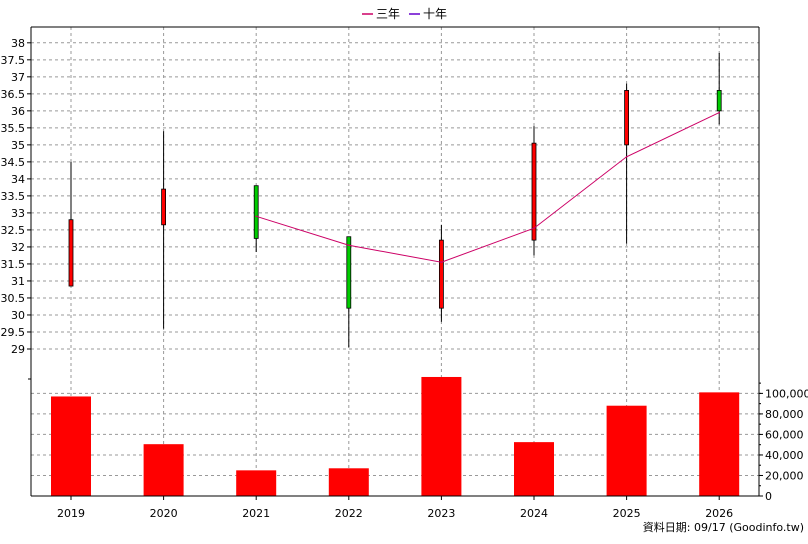 This screenshot has width=808, height=544. Describe the element at coordinates (768, 496) in the screenshot. I see `volume-tick-label: 0` at that location.